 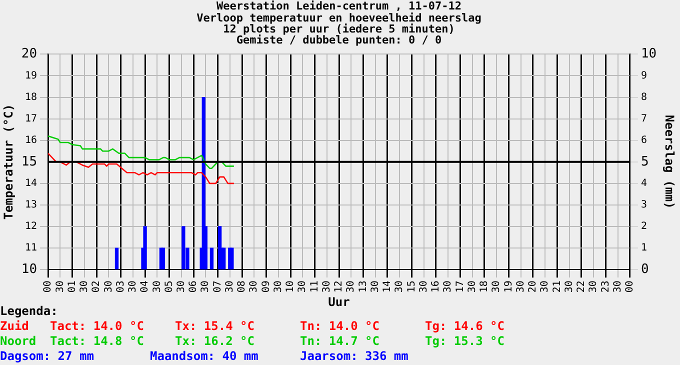 I want to click on x-tick-label: 02, so click(x=96, y=286).